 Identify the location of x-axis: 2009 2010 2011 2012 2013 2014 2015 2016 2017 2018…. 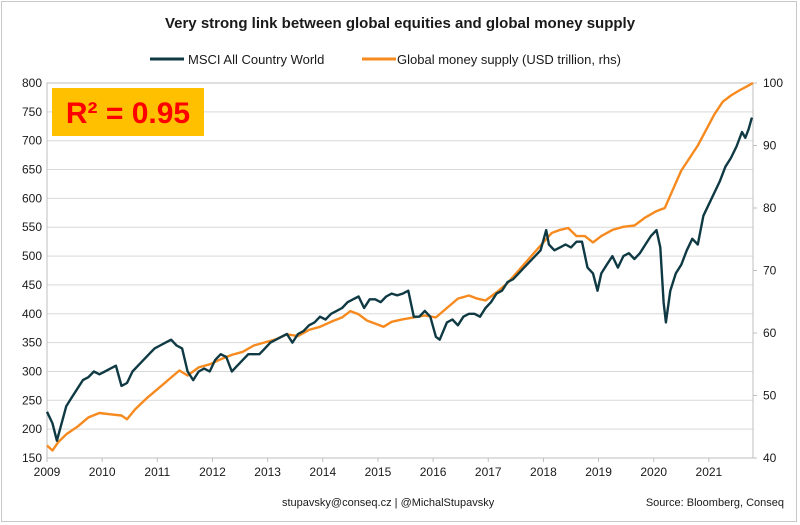
(378, 468).